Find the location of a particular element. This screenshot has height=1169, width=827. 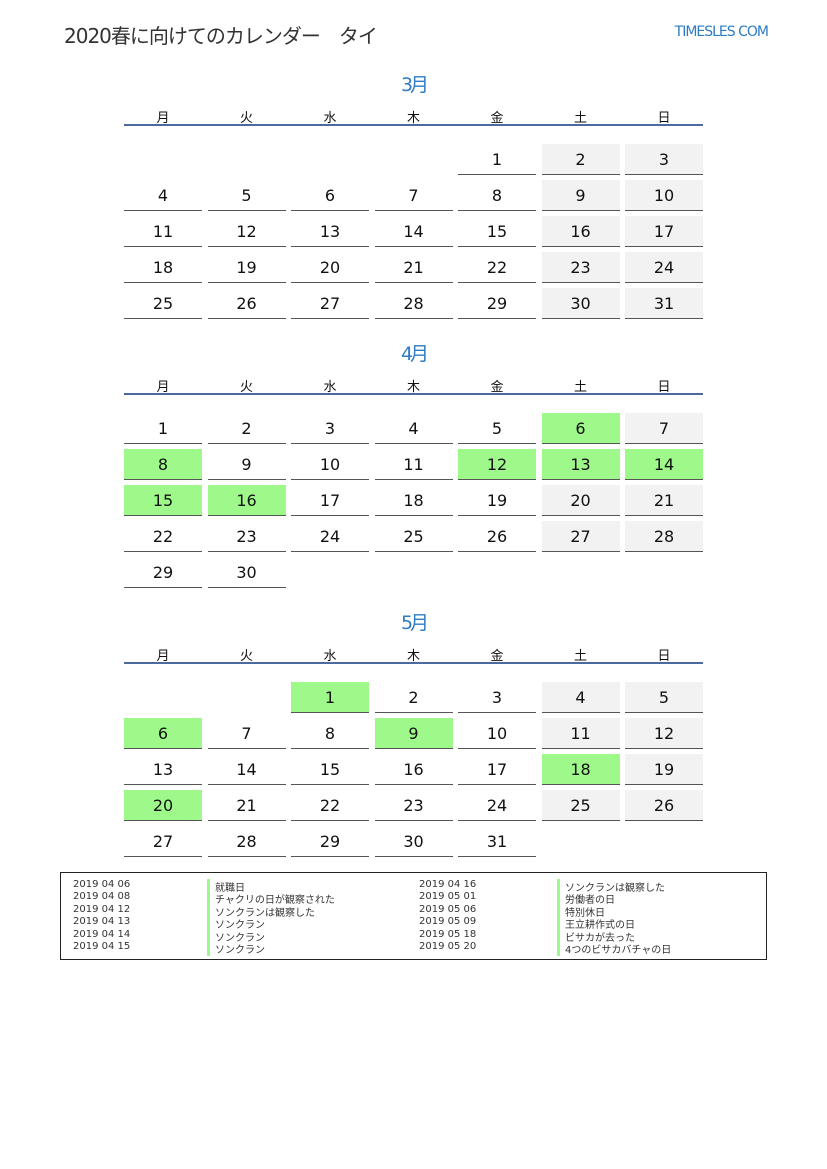

weekday-header: 火 is located at coordinates (246, 118).